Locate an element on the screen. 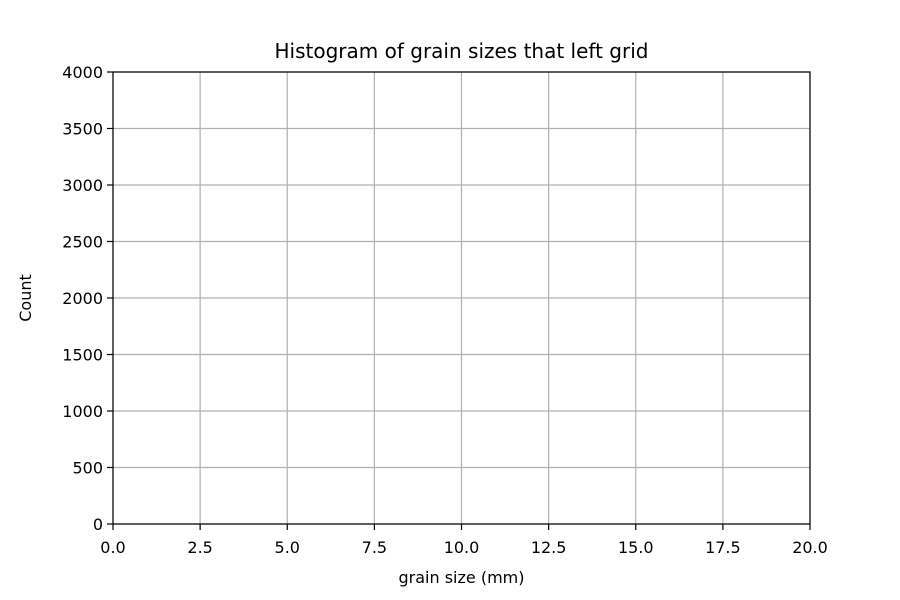 The height and width of the screenshot is (600, 900). y-tick-label: 4000 is located at coordinates (82, 72).